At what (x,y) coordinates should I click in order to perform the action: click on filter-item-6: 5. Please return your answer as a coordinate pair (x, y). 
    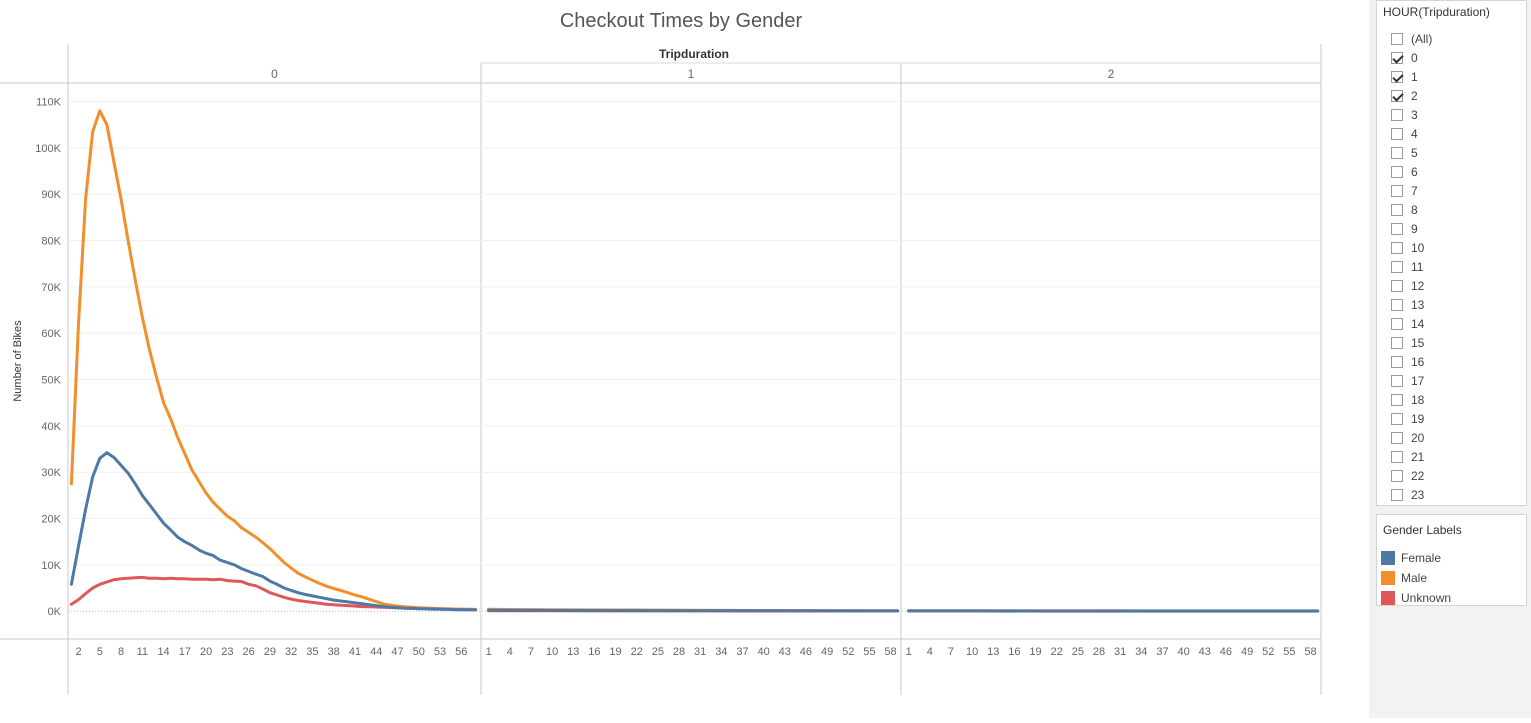
    Looking at the image, I should click on (1411, 152).